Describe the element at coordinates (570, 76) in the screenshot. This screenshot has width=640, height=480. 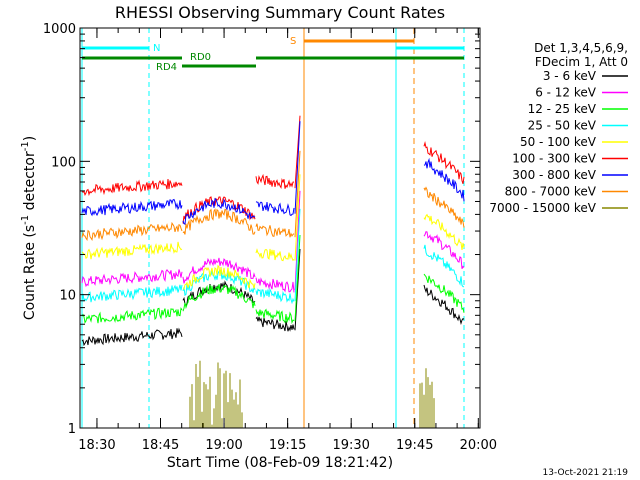
I see `legend-entry: 3 - 6 keV` at that location.